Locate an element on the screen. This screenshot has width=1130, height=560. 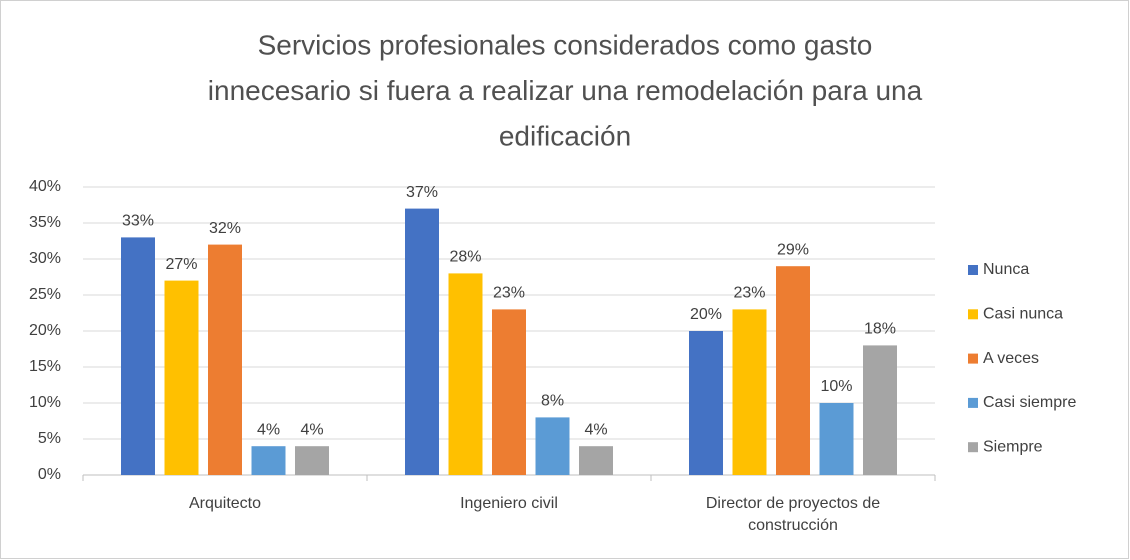
data-label: 29% is located at coordinates (793, 249).